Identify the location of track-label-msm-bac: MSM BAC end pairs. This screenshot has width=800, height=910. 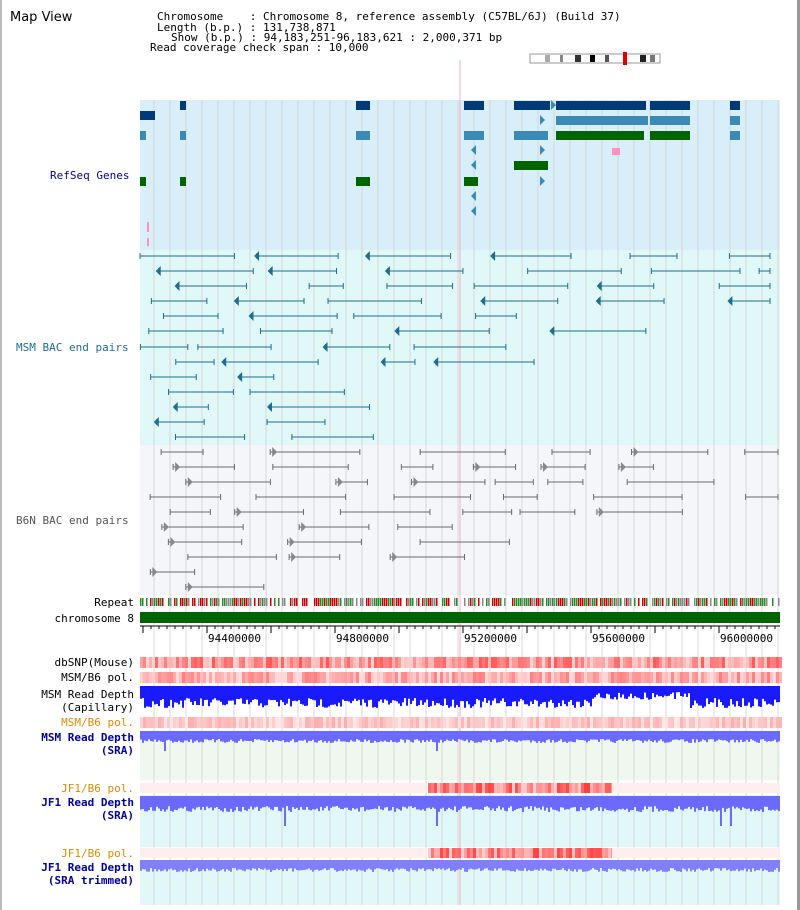
(72, 347).